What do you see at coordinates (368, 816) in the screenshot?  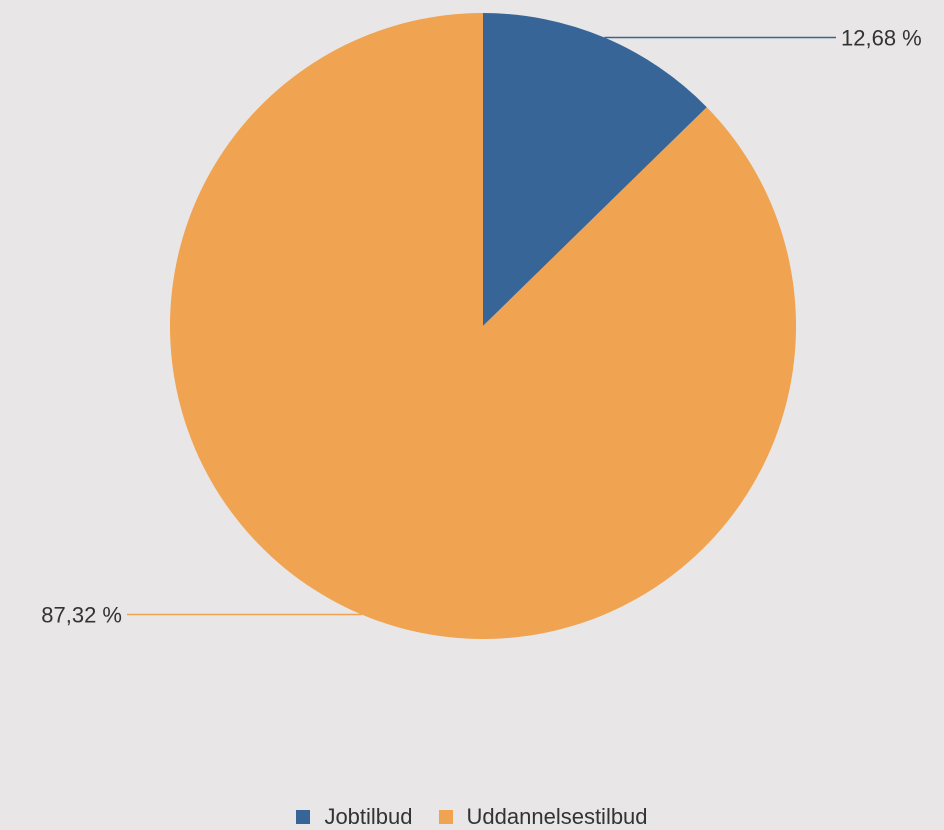 I see `legend-label-jobtilbud: Jobtilbud` at bounding box center [368, 816].